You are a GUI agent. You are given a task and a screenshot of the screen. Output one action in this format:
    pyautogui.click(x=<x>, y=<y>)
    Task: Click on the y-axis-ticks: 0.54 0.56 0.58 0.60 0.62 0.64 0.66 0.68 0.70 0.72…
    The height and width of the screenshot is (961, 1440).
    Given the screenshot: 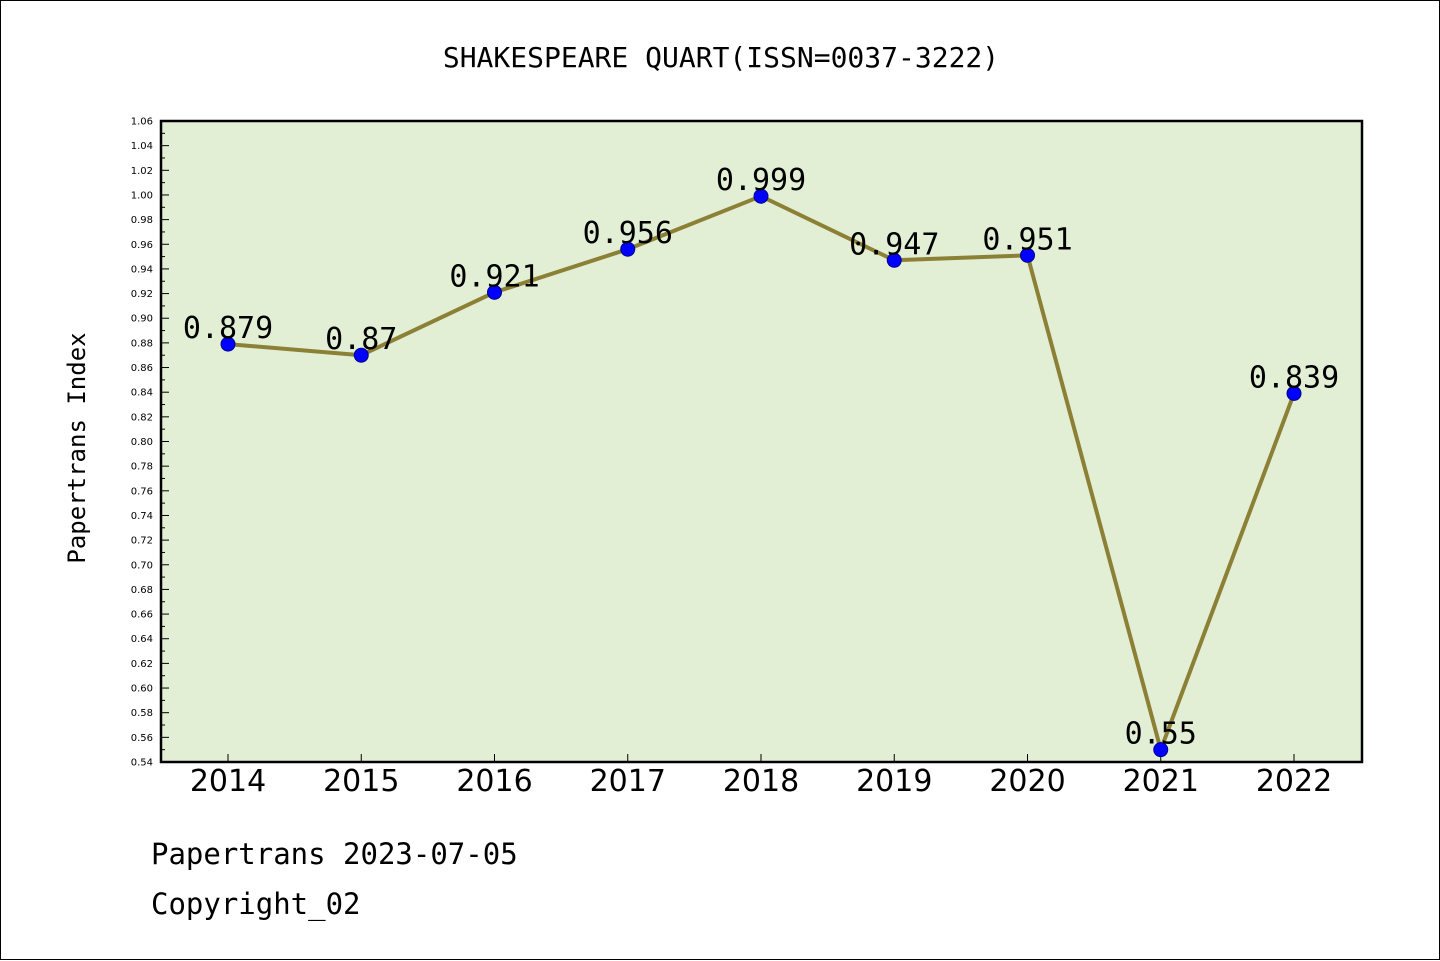 What is the action you would take?
    pyautogui.click(x=150, y=443)
    